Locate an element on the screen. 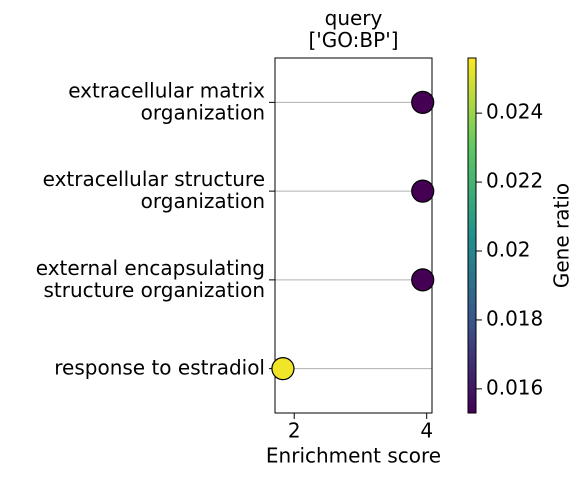  chart-title-line: query is located at coordinates (354, 18).